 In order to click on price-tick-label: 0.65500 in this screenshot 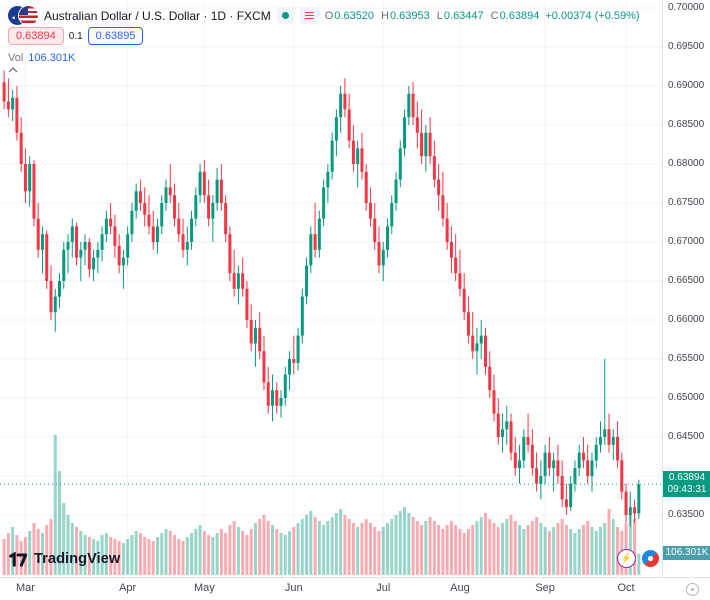, I will do `click(686, 358)`.